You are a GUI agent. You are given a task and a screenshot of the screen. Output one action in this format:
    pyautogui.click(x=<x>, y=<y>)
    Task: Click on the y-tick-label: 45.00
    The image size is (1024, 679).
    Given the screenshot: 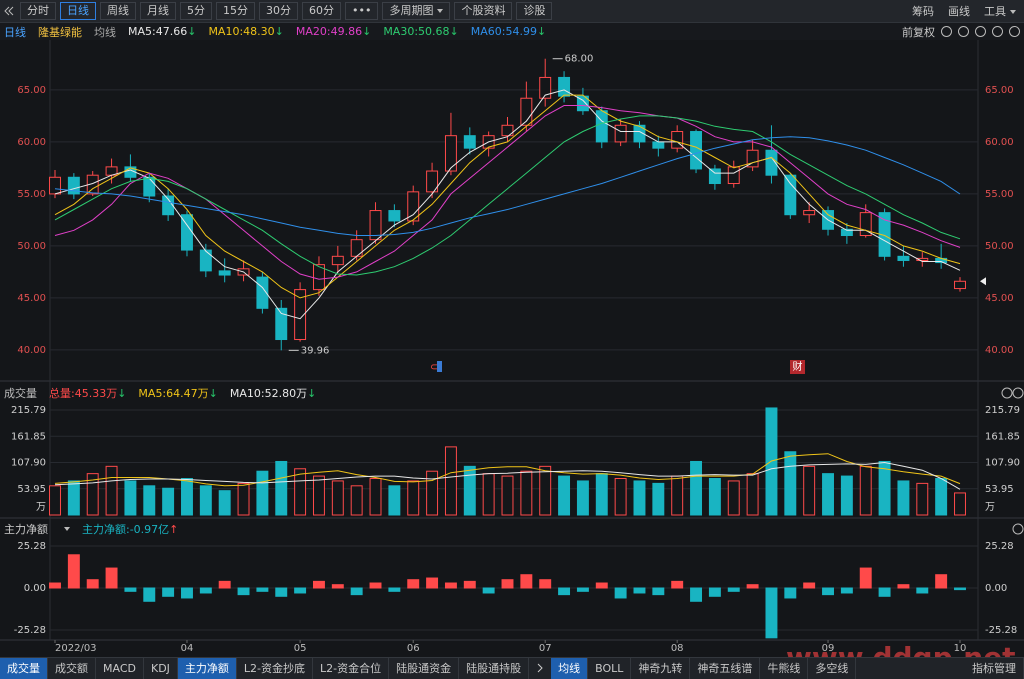 What is the action you would take?
    pyautogui.click(x=31, y=298)
    